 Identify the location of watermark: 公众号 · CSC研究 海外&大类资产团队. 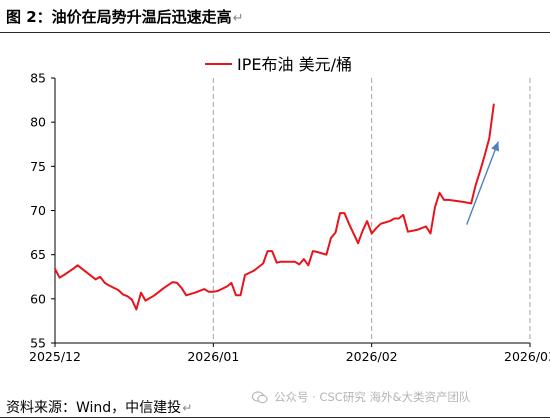
(361, 397).